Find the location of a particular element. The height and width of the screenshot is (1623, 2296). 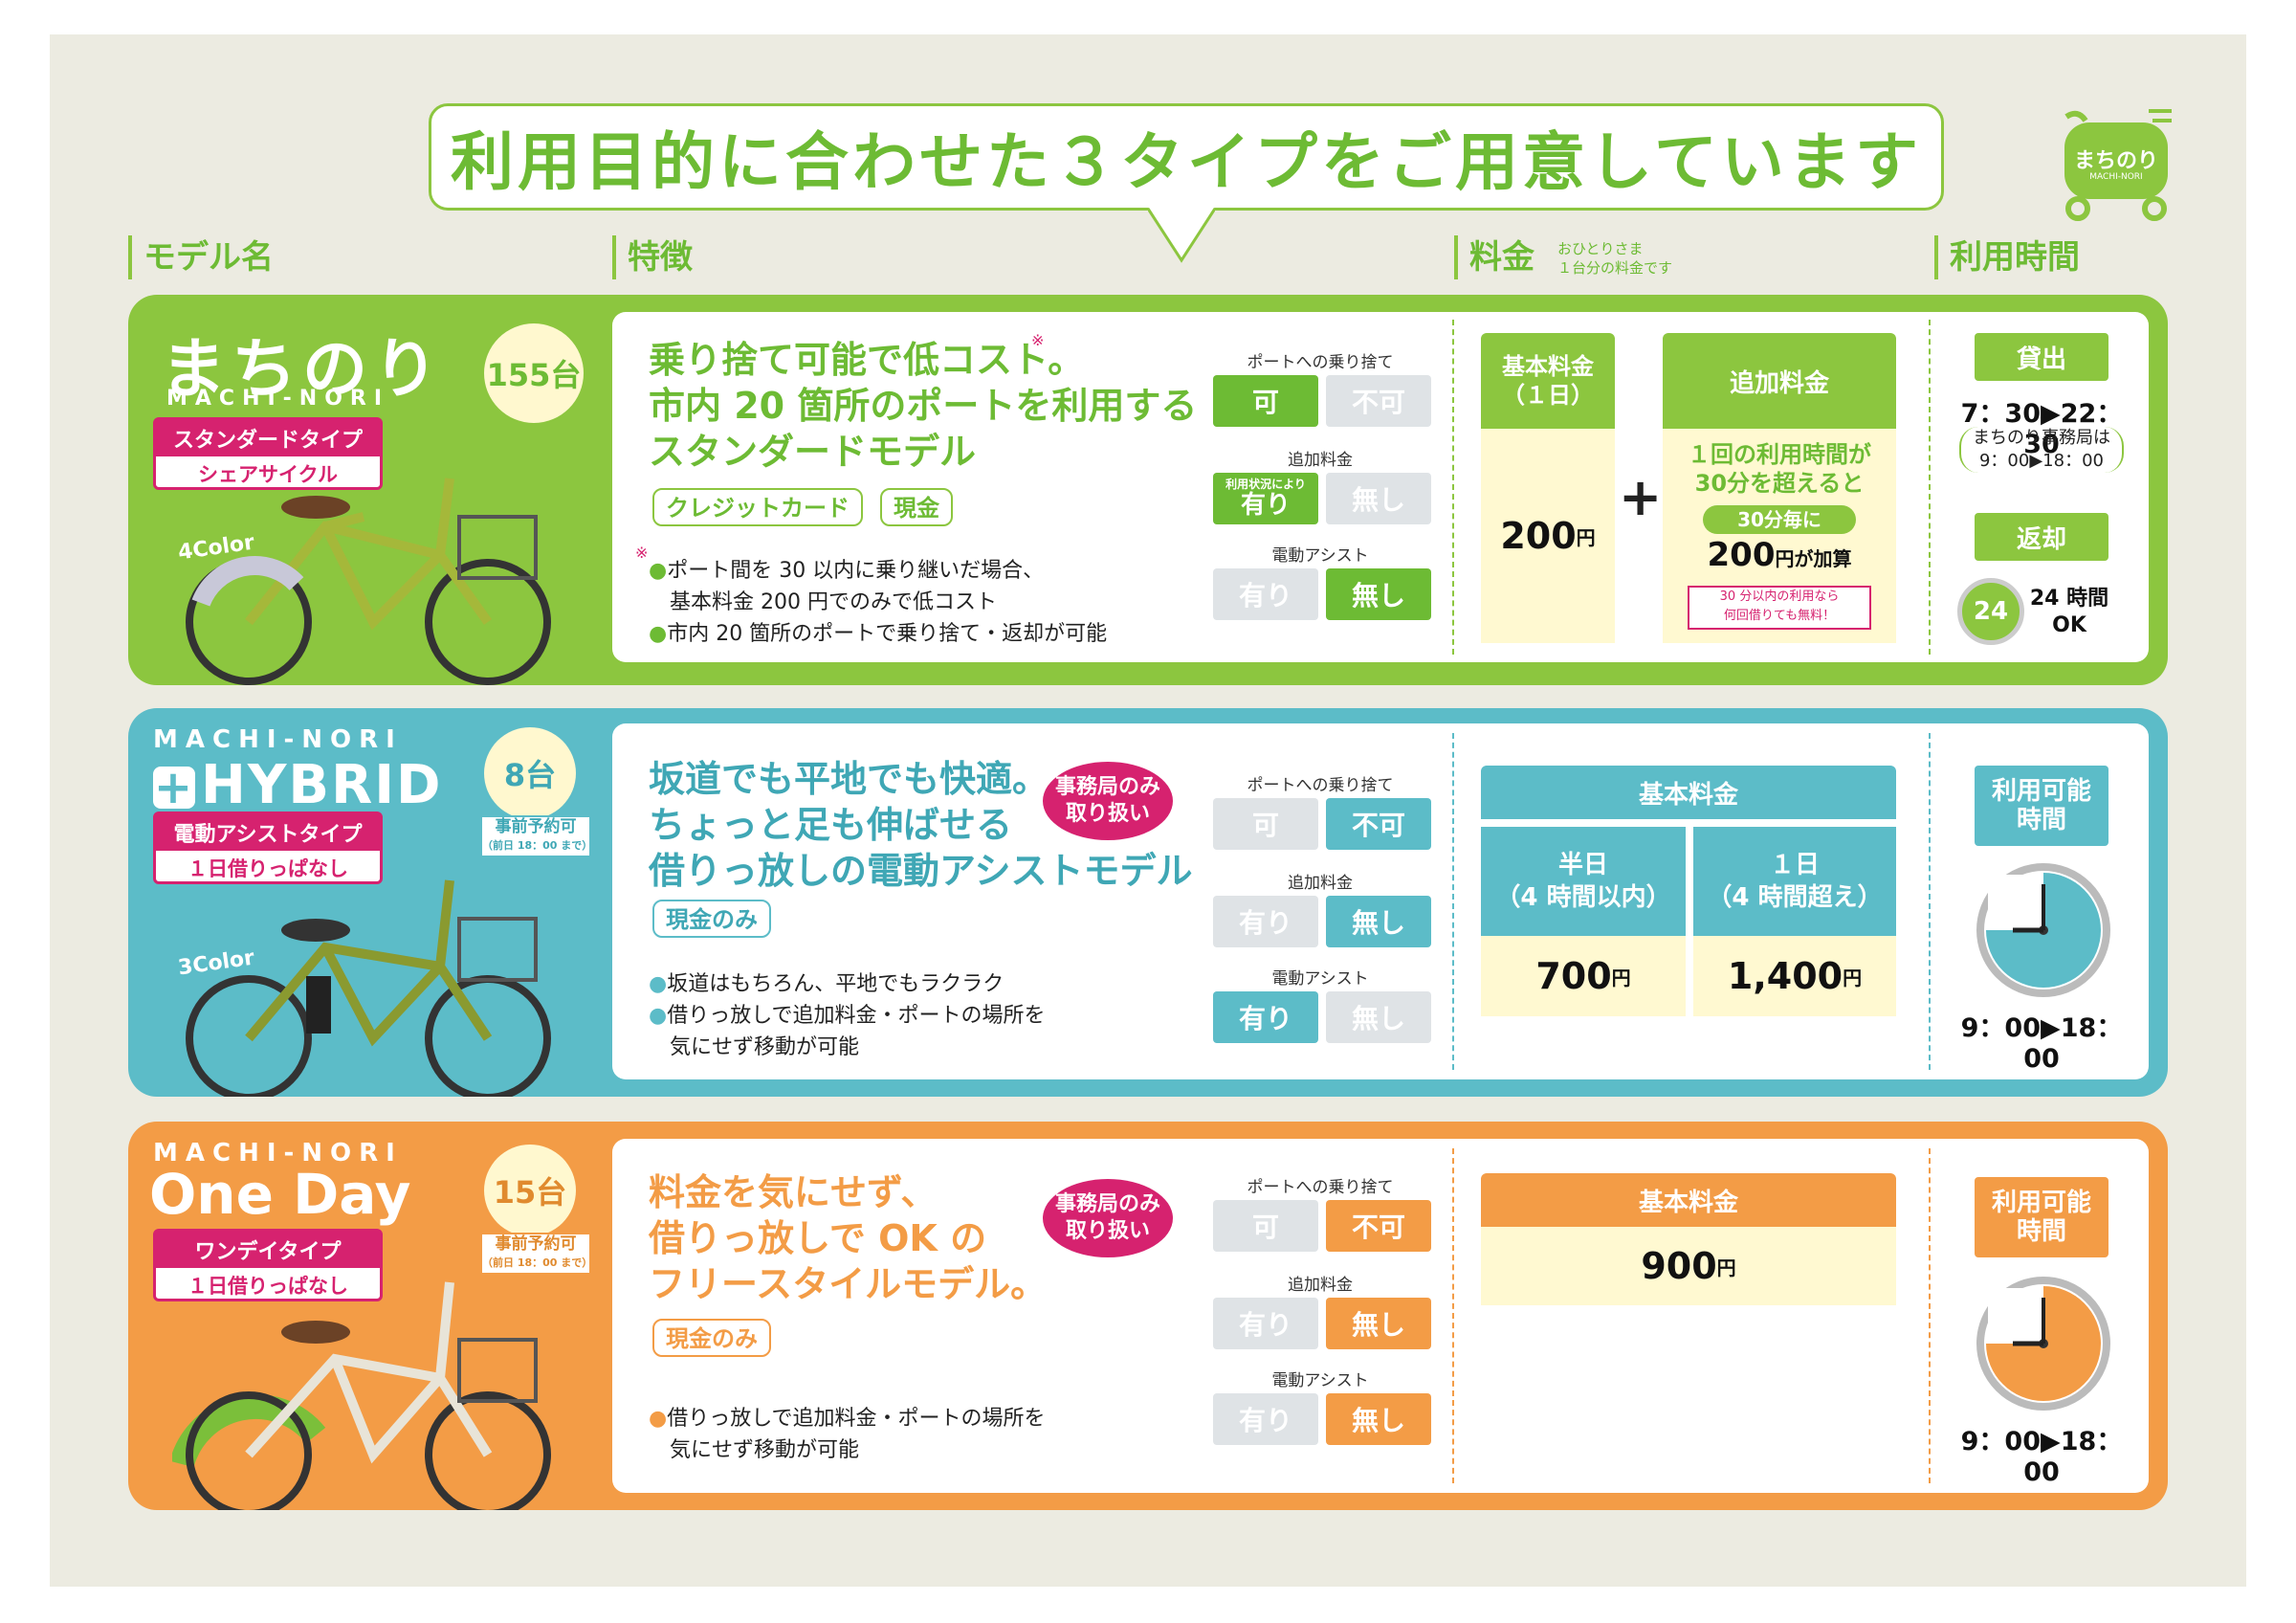

brand-machinori: まちのり is located at coordinates (303, 370).